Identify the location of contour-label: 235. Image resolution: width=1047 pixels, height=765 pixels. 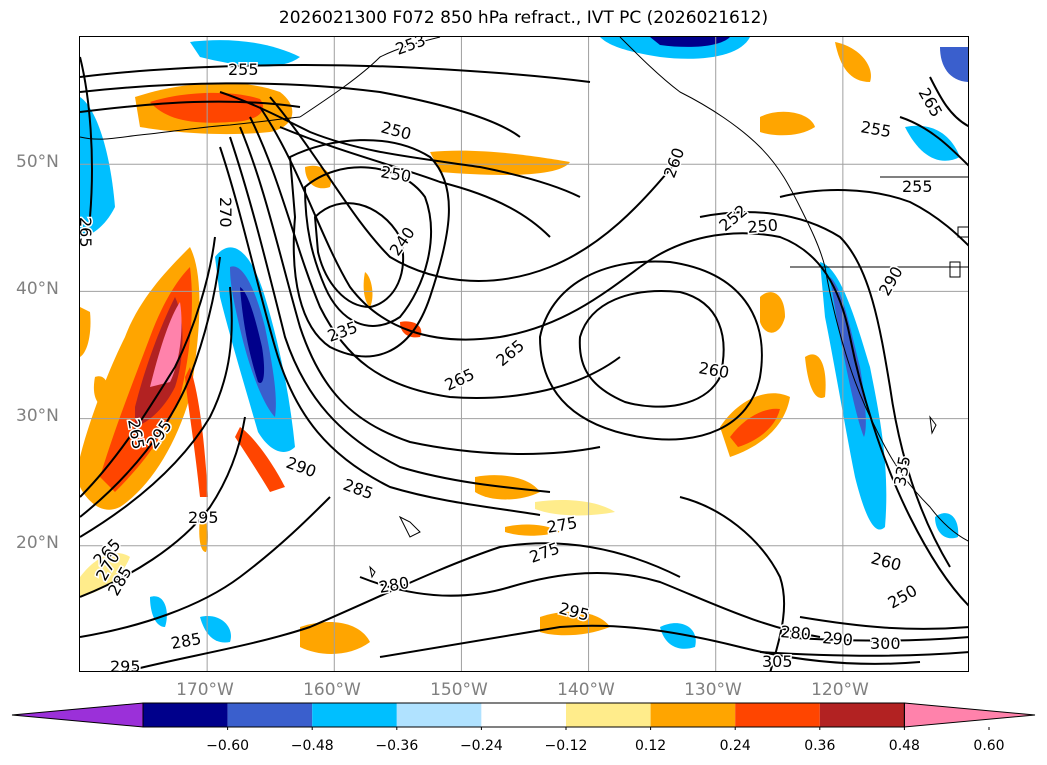
(342, 331).